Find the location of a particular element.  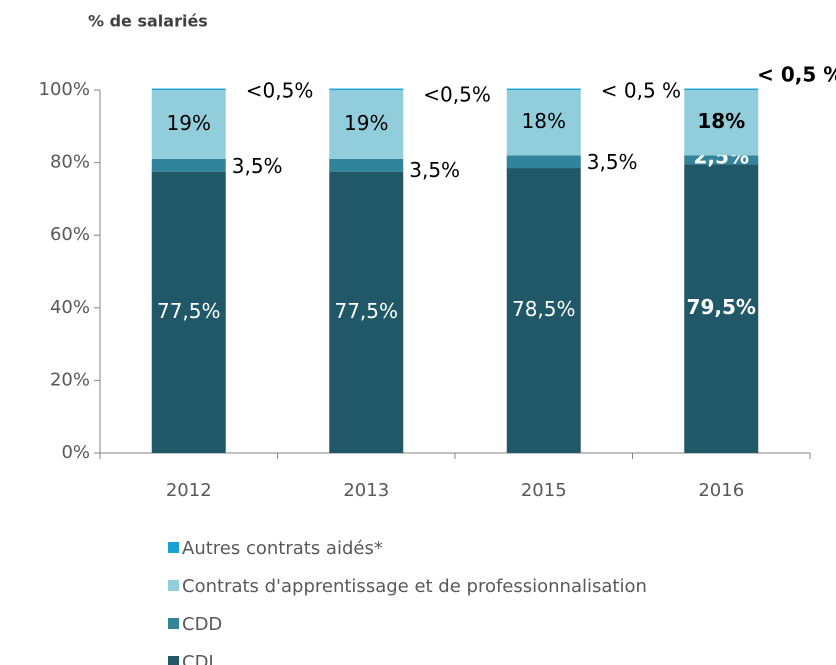

x-tick-label: 2015 is located at coordinates (544, 490).